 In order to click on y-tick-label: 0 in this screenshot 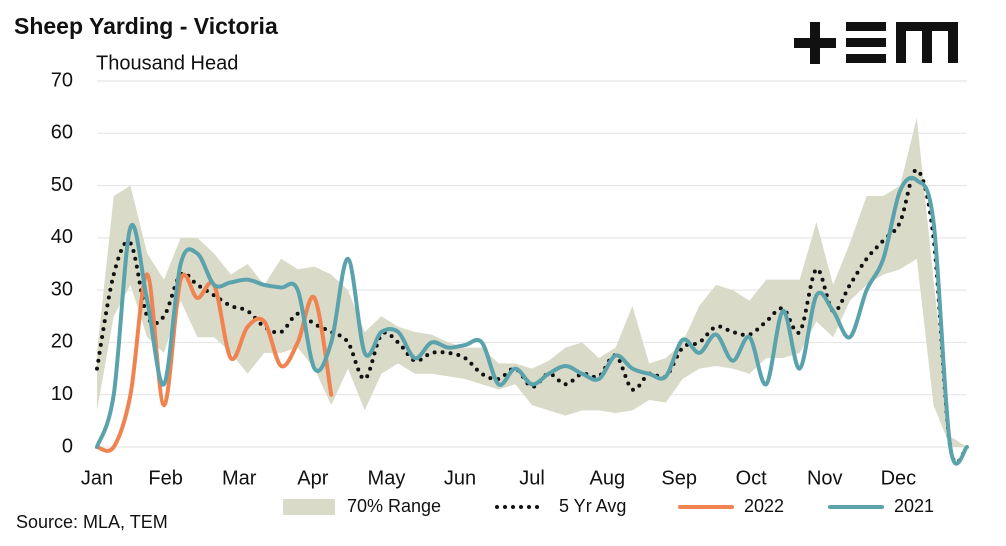, I will do `click(67, 446)`.